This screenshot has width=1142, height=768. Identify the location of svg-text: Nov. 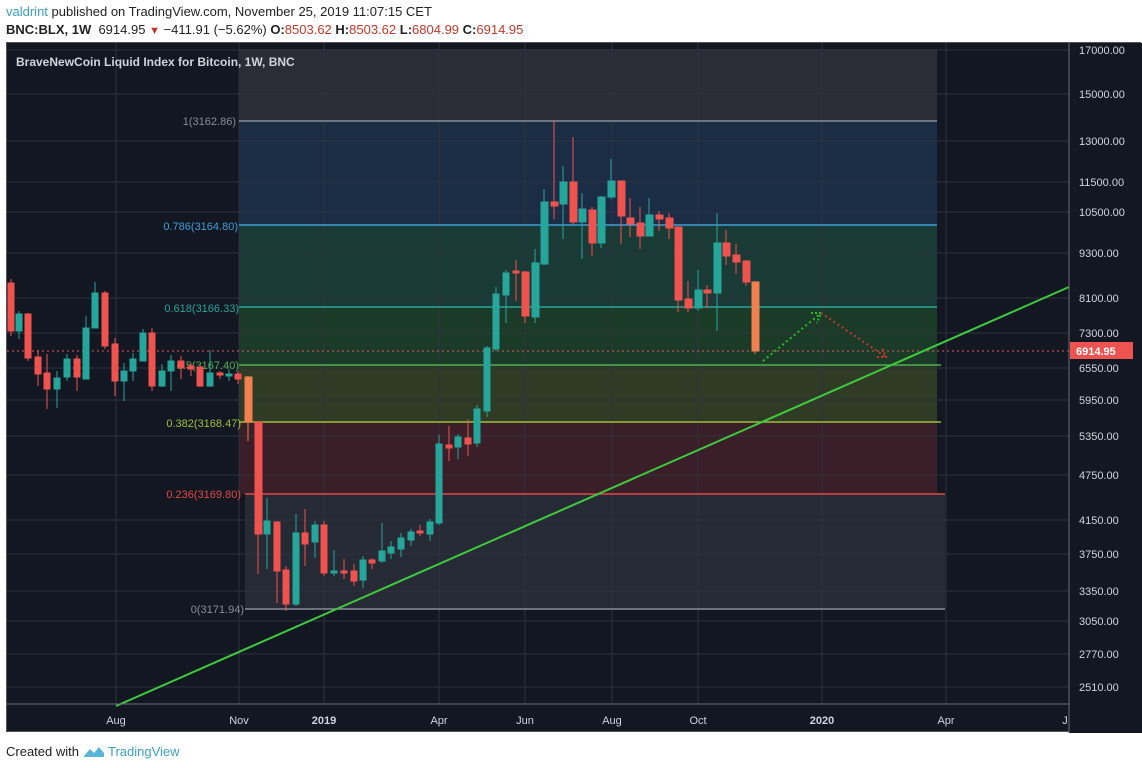
(239, 721).